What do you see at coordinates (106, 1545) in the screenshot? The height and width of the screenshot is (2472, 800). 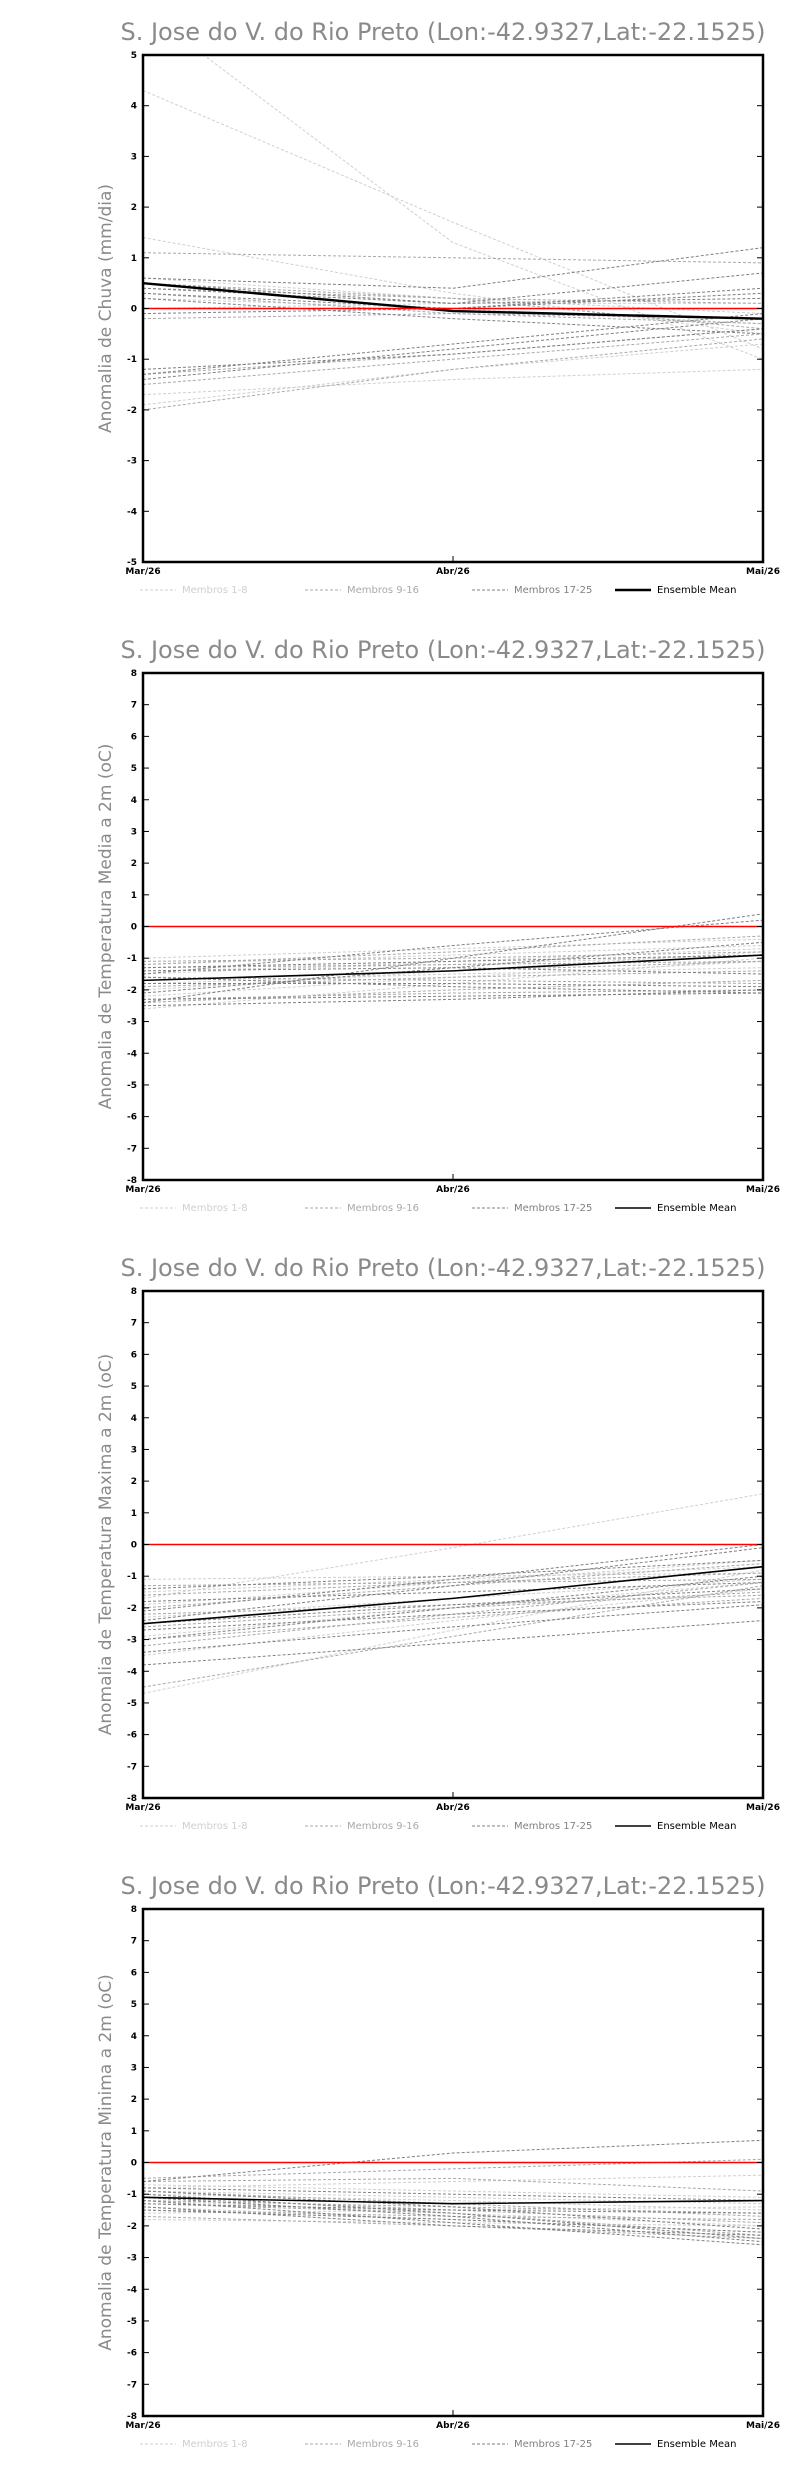 I see `y-axis-label: Anomalia de Temperatura Maxima a 2m (oC)` at bounding box center [106, 1545].